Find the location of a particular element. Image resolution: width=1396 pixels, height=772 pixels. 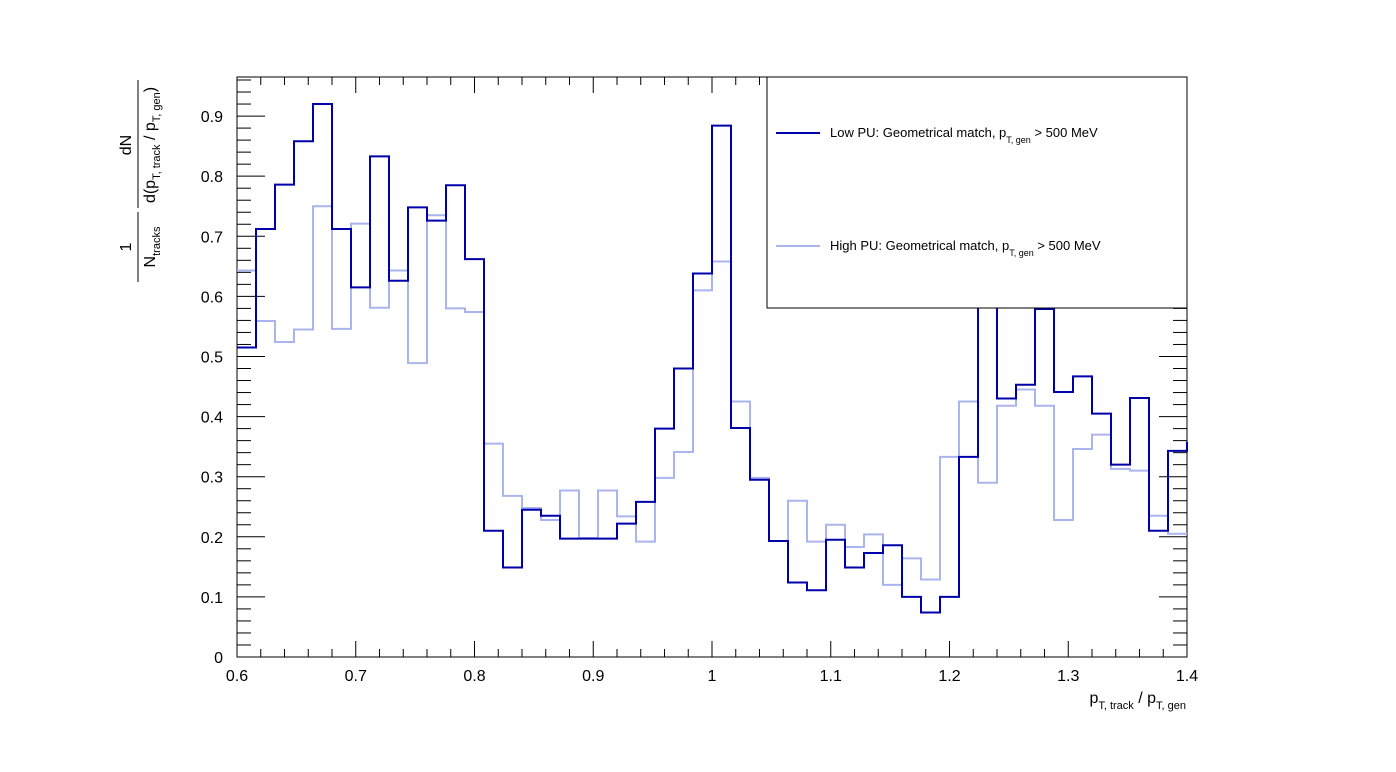

y-tick-label: 0.2 is located at coordinates (212, 538).